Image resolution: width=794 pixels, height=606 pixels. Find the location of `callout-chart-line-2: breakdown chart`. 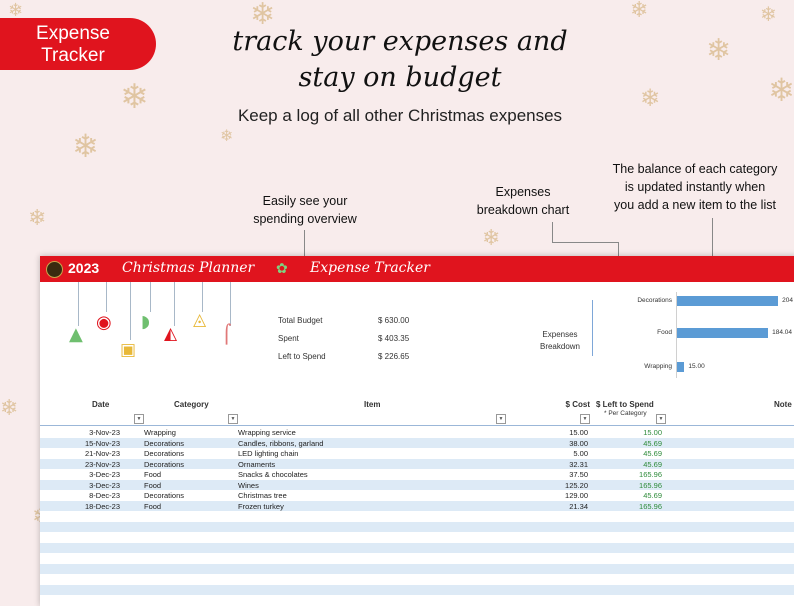

callout-chart-line-2: breakdown chart is located at coordinates (523, 210).